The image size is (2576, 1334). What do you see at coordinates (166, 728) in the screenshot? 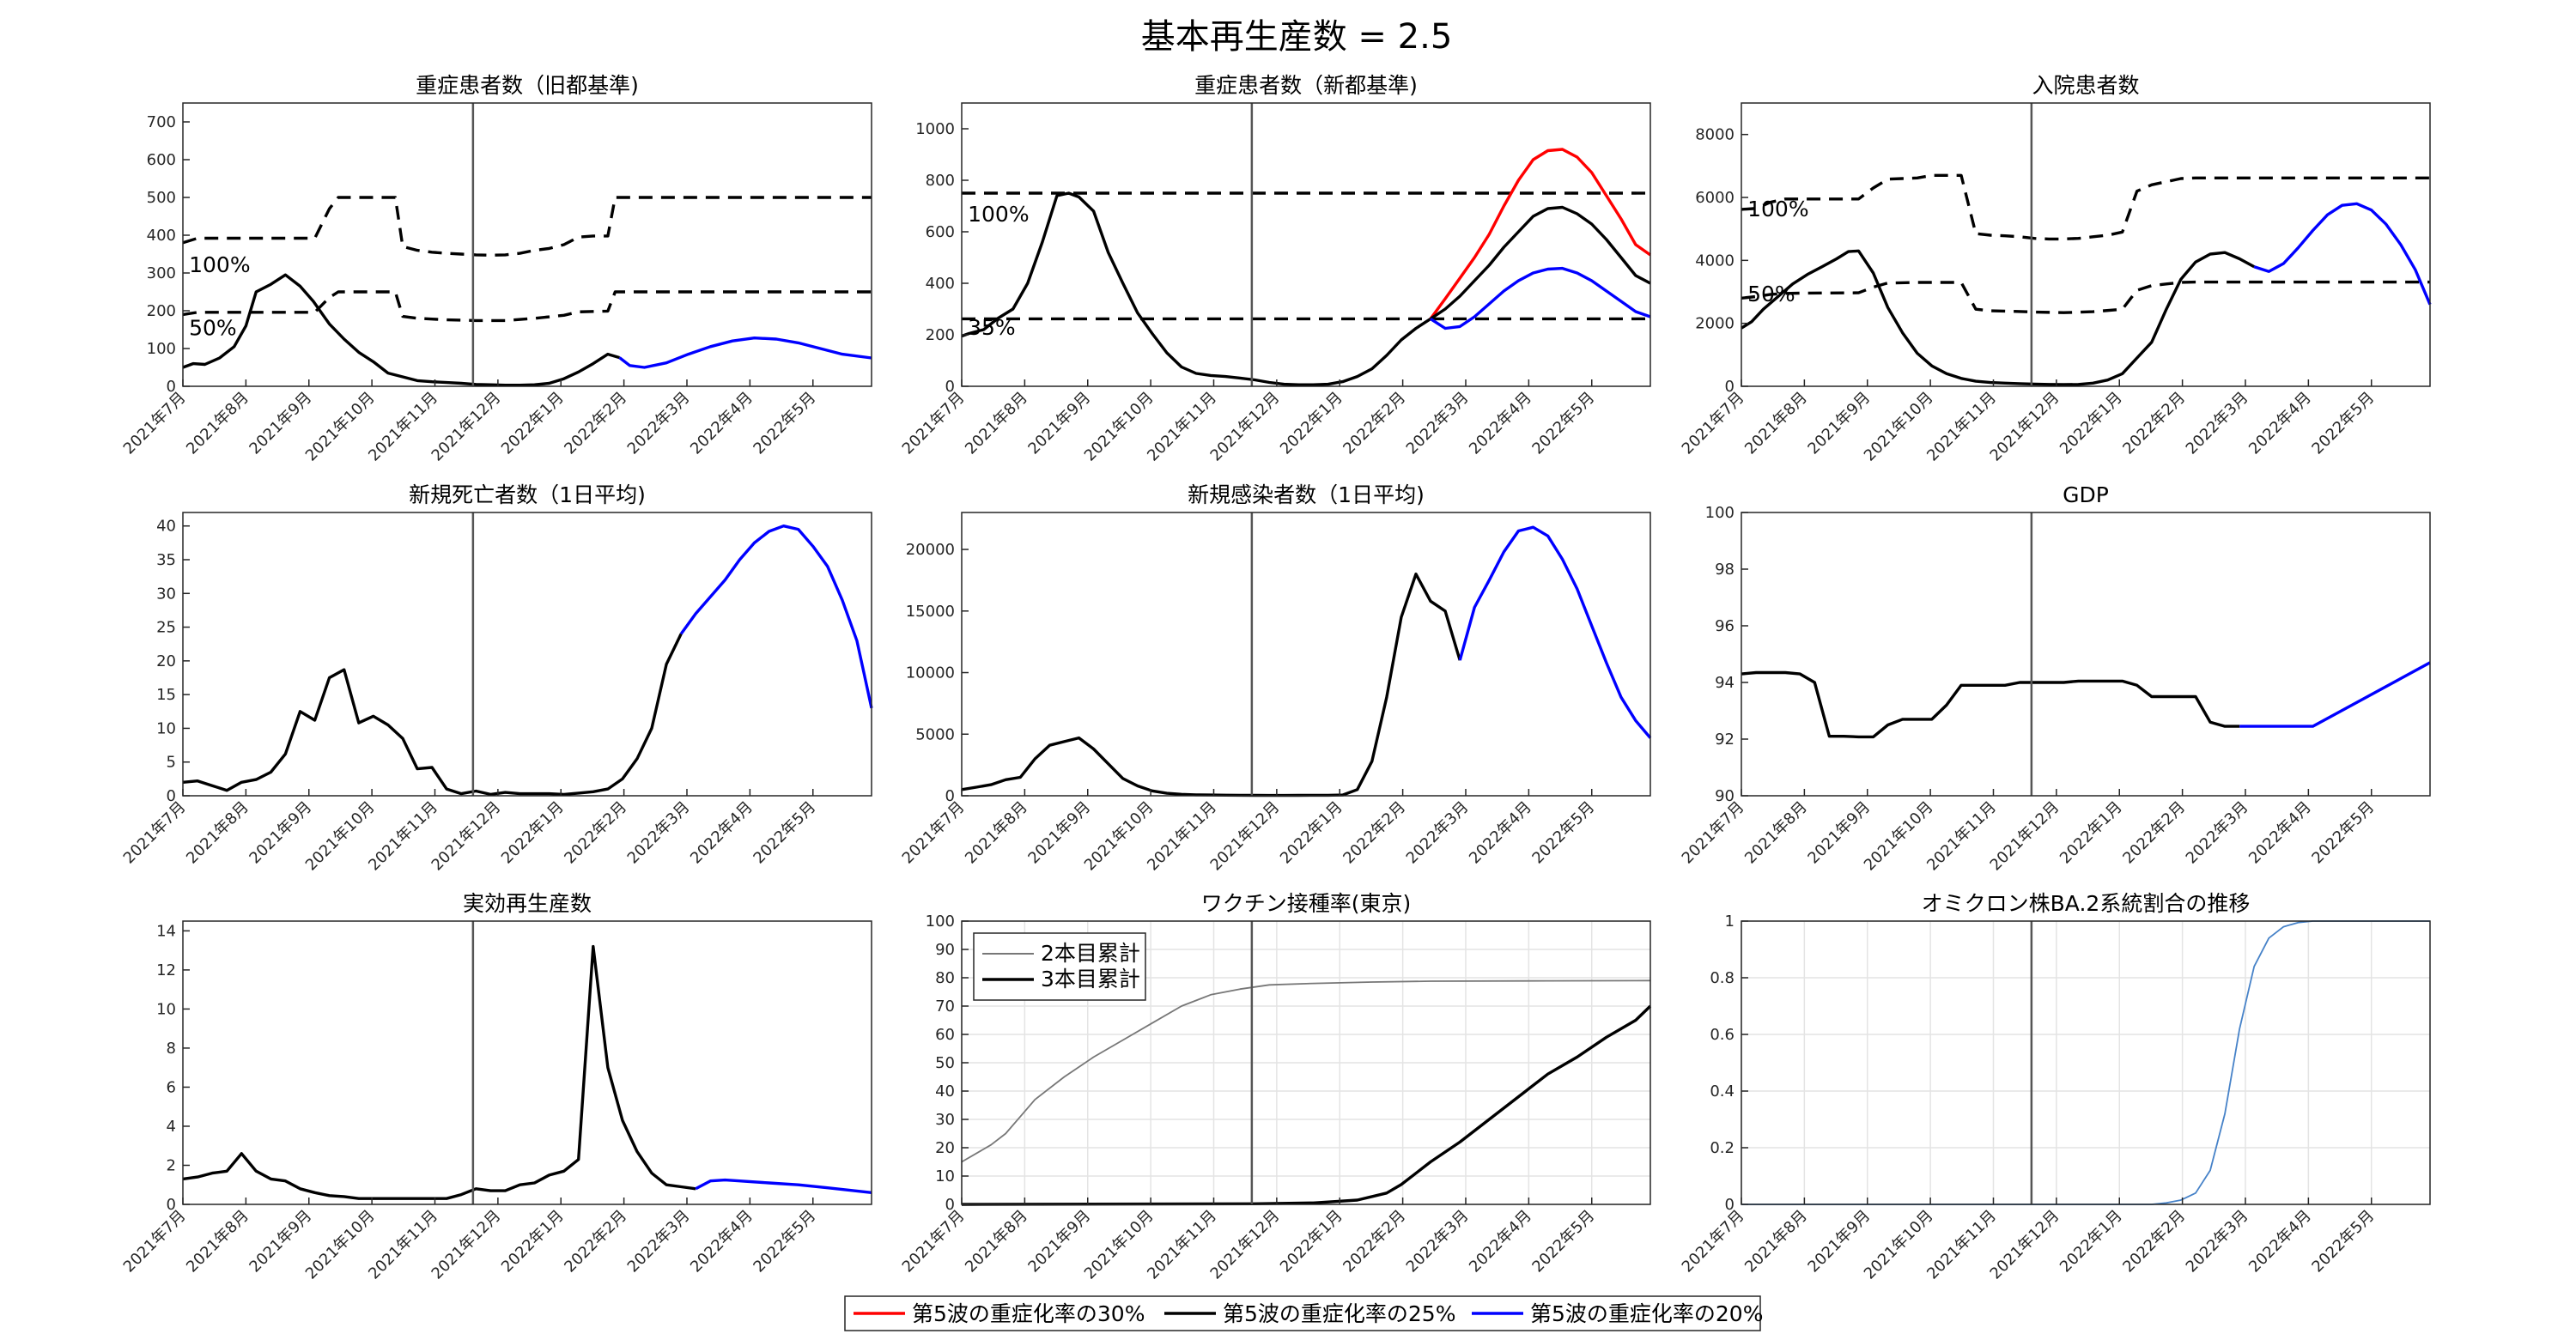
I see `y-tick-label: 10` at bounding box center [166, 728].